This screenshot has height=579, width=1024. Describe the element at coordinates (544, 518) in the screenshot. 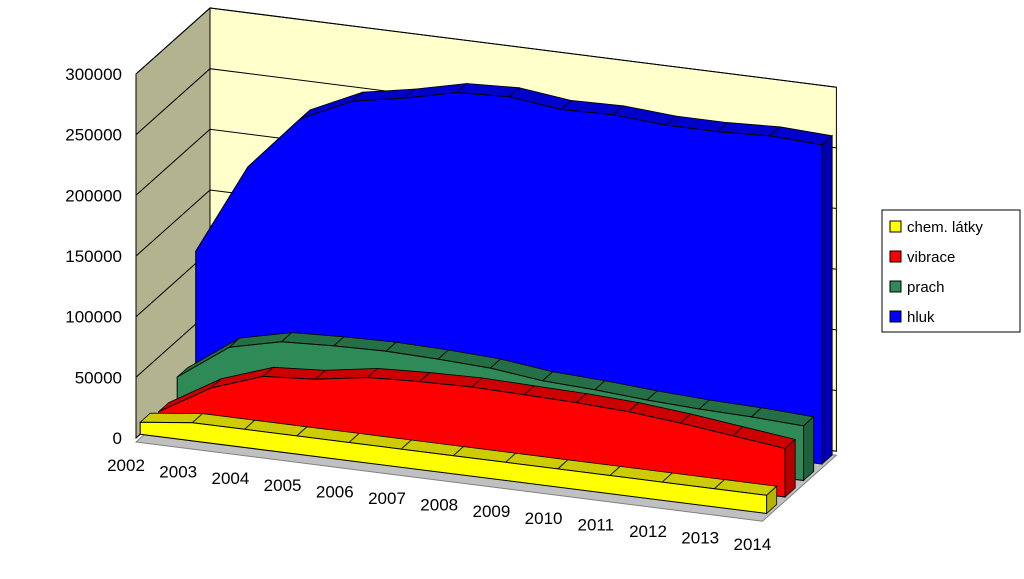

I see `x-tick-label: 2010` at that location.